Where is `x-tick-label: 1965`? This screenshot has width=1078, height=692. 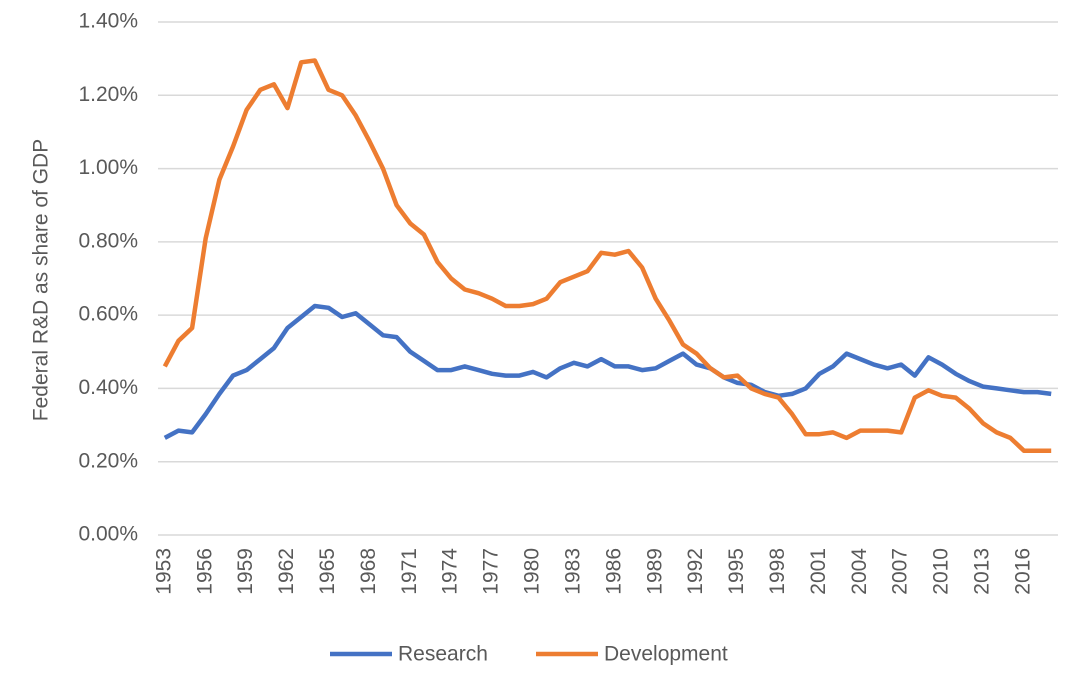 x-tick-label: 1965 is located at coordinates (327, 571).